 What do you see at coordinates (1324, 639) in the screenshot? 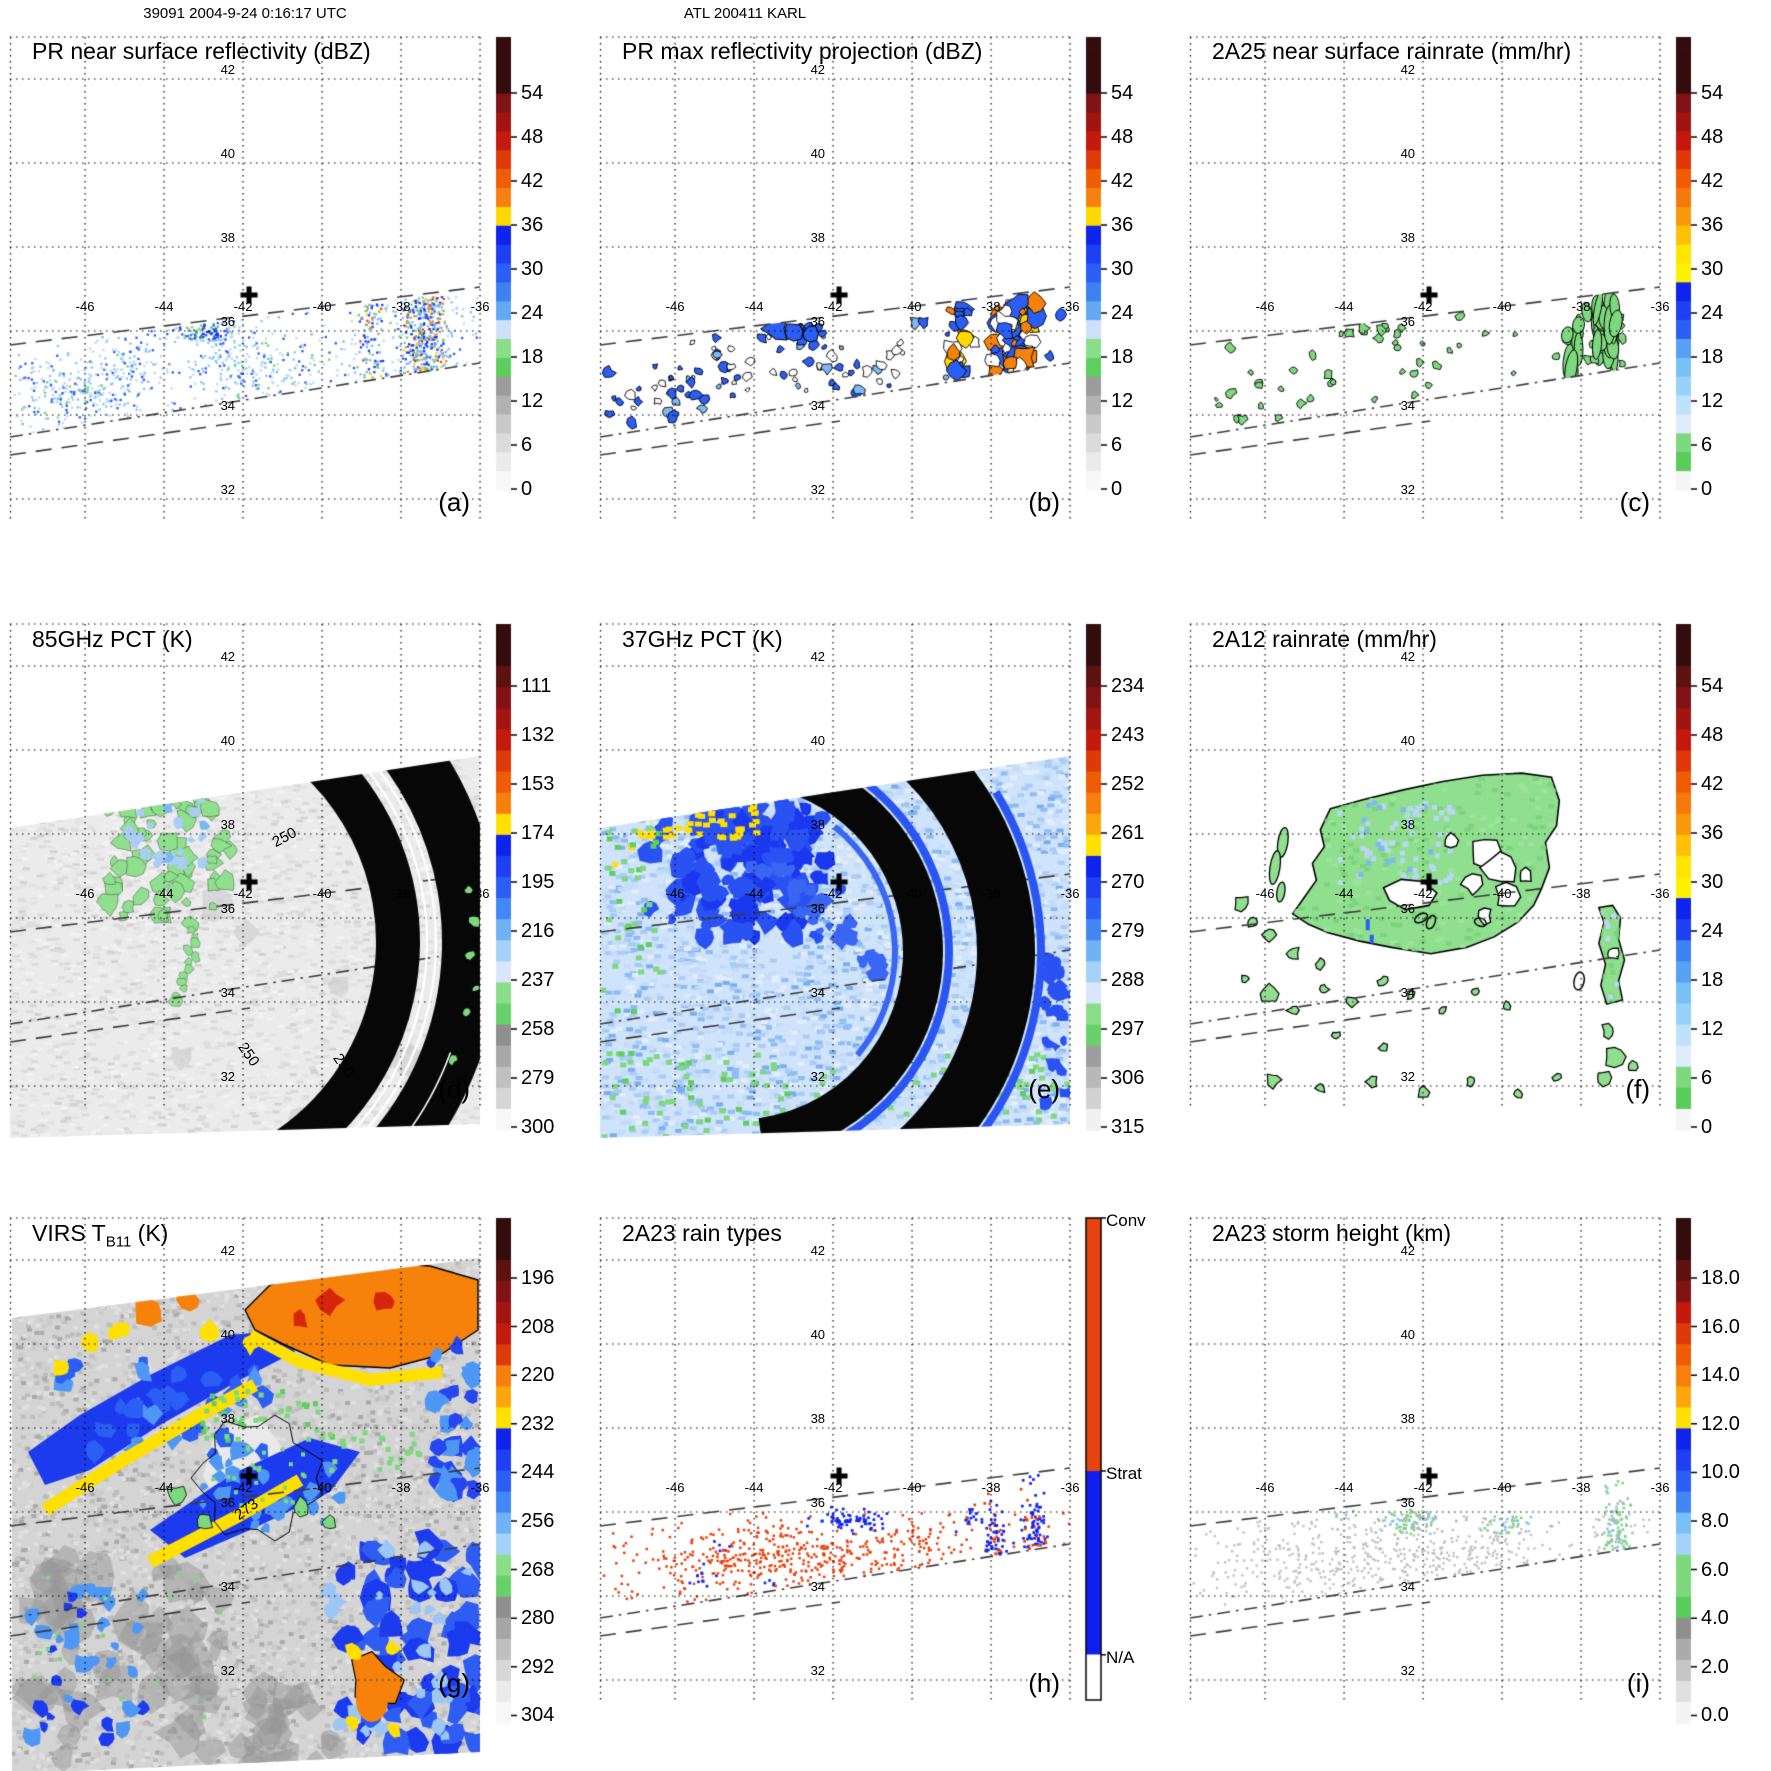
I see `panel-f-title: 2A12 rainrate (mm/hr)` at bounding box center [1324, 639].